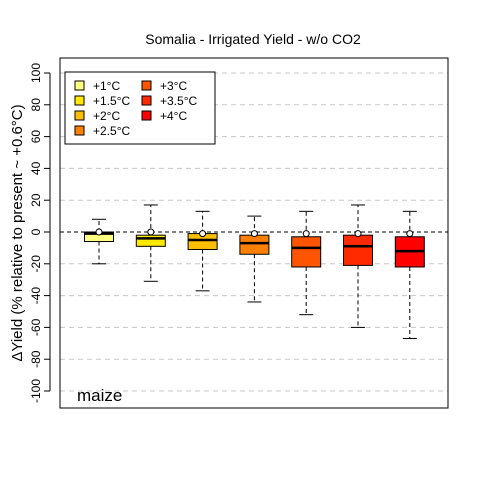 The width and height of the screenshot is (480, 480). Describe the element at coordinates (173, 86) in the screenshot. I see `legend-label: +3°C` at that location.